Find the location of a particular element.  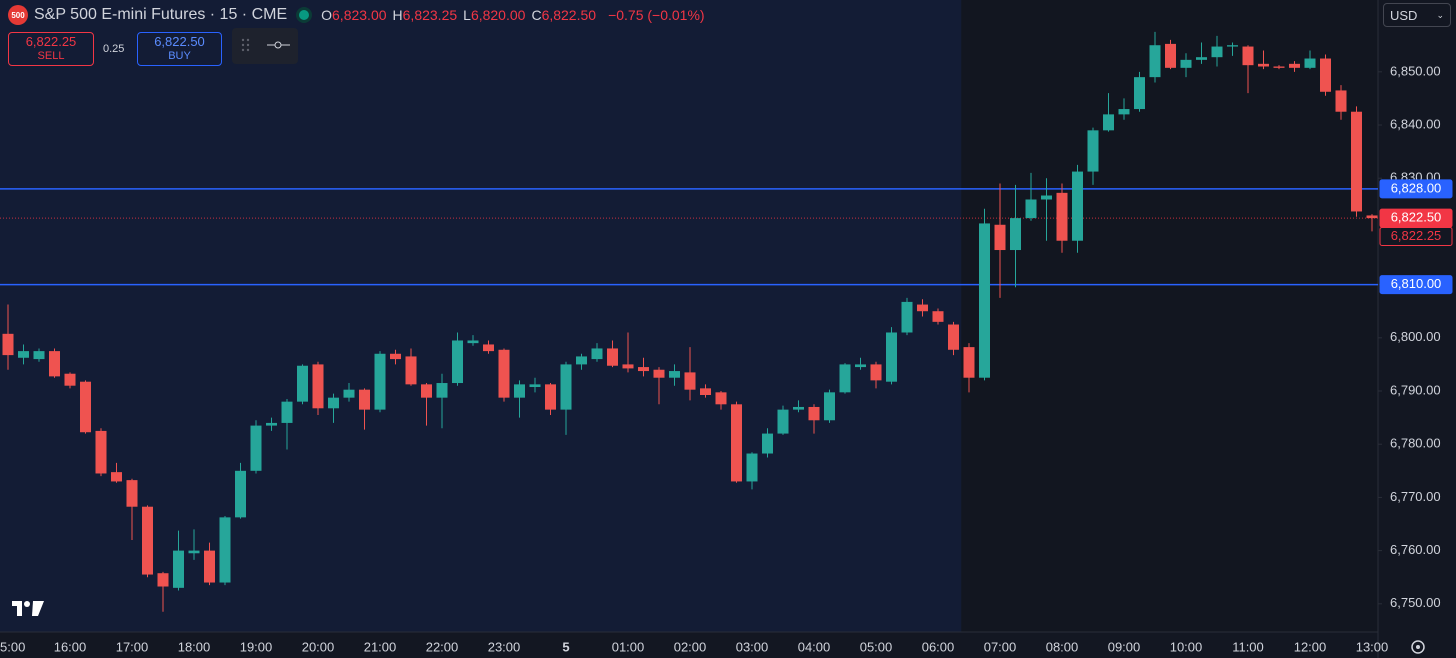

currency-select: USD ⌄ is located at coordinates (1417, 15).